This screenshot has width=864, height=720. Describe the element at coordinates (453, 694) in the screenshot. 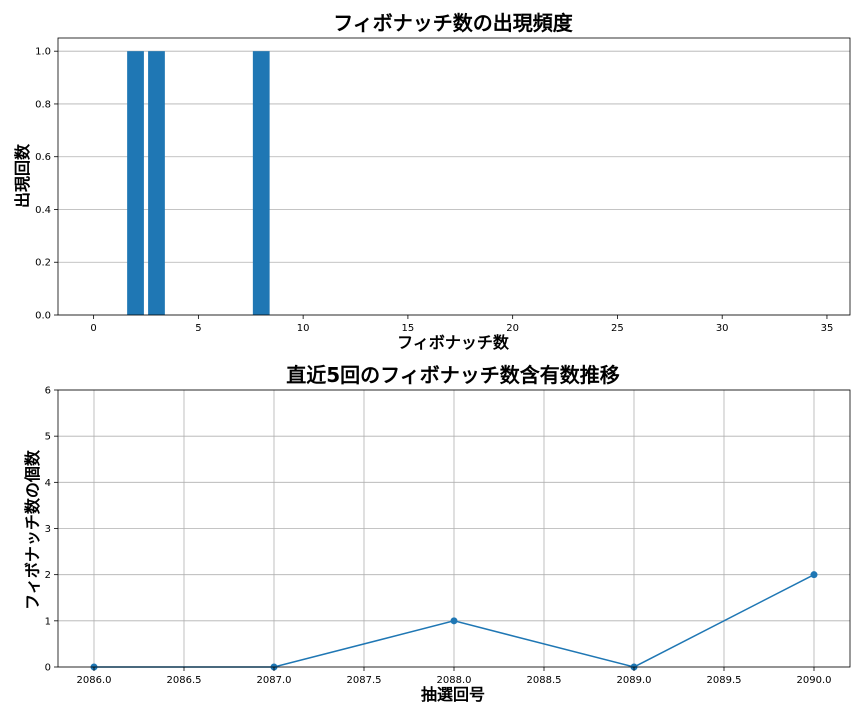

I see `chart2-x-axis-label: 抽選回号` at that location.